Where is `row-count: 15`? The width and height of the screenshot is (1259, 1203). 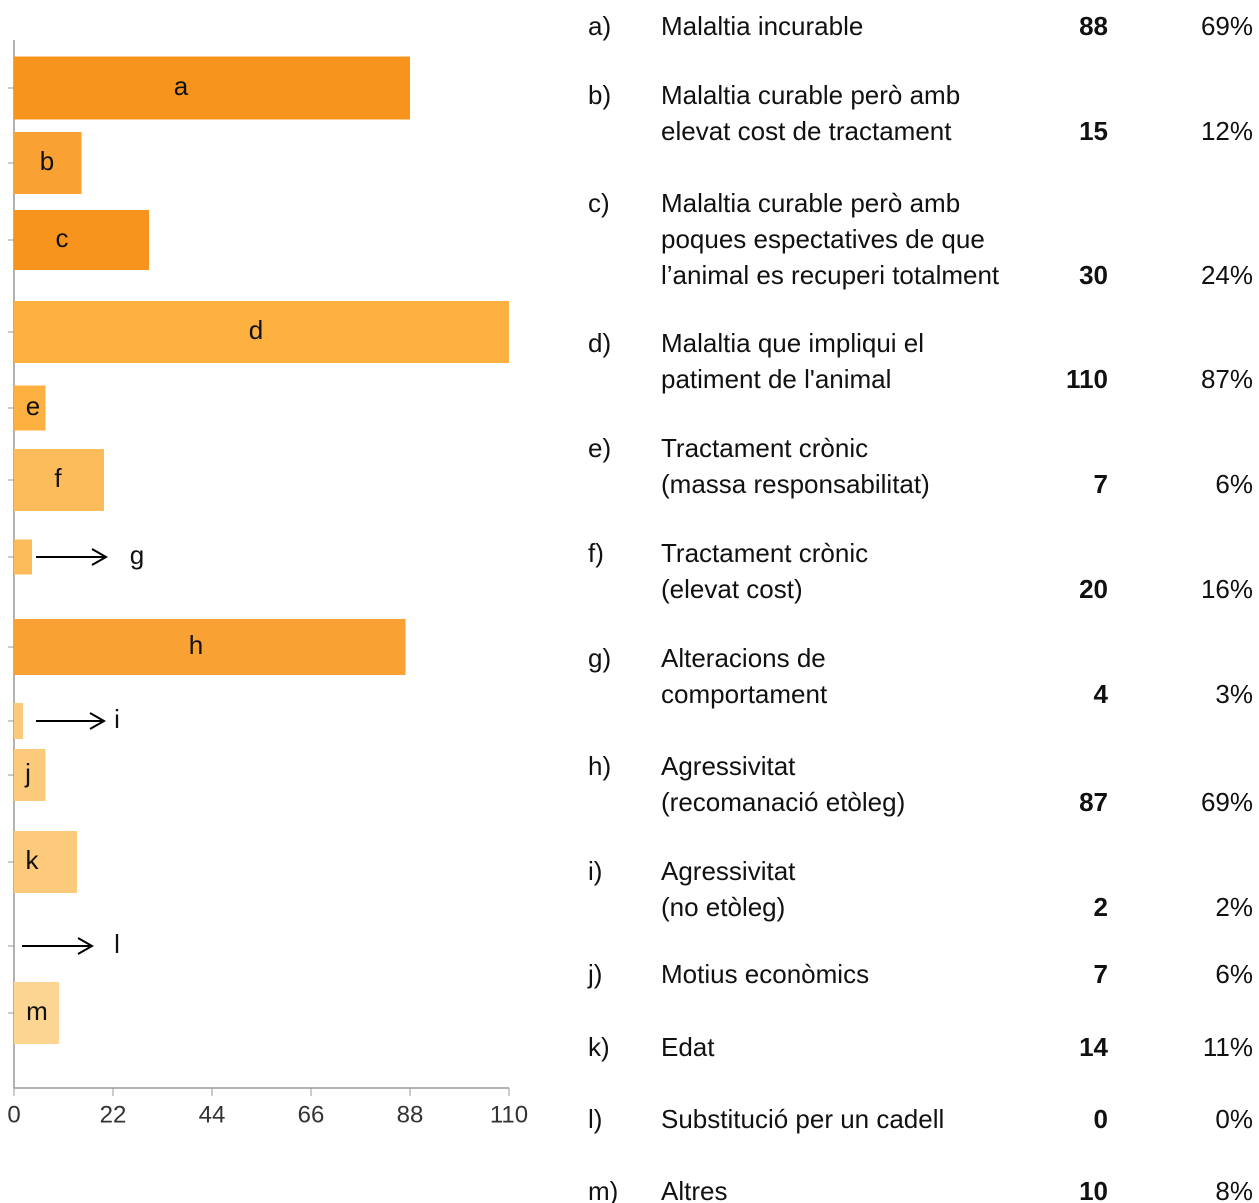
row-count: 15 is located at coordinates (1093, 131).